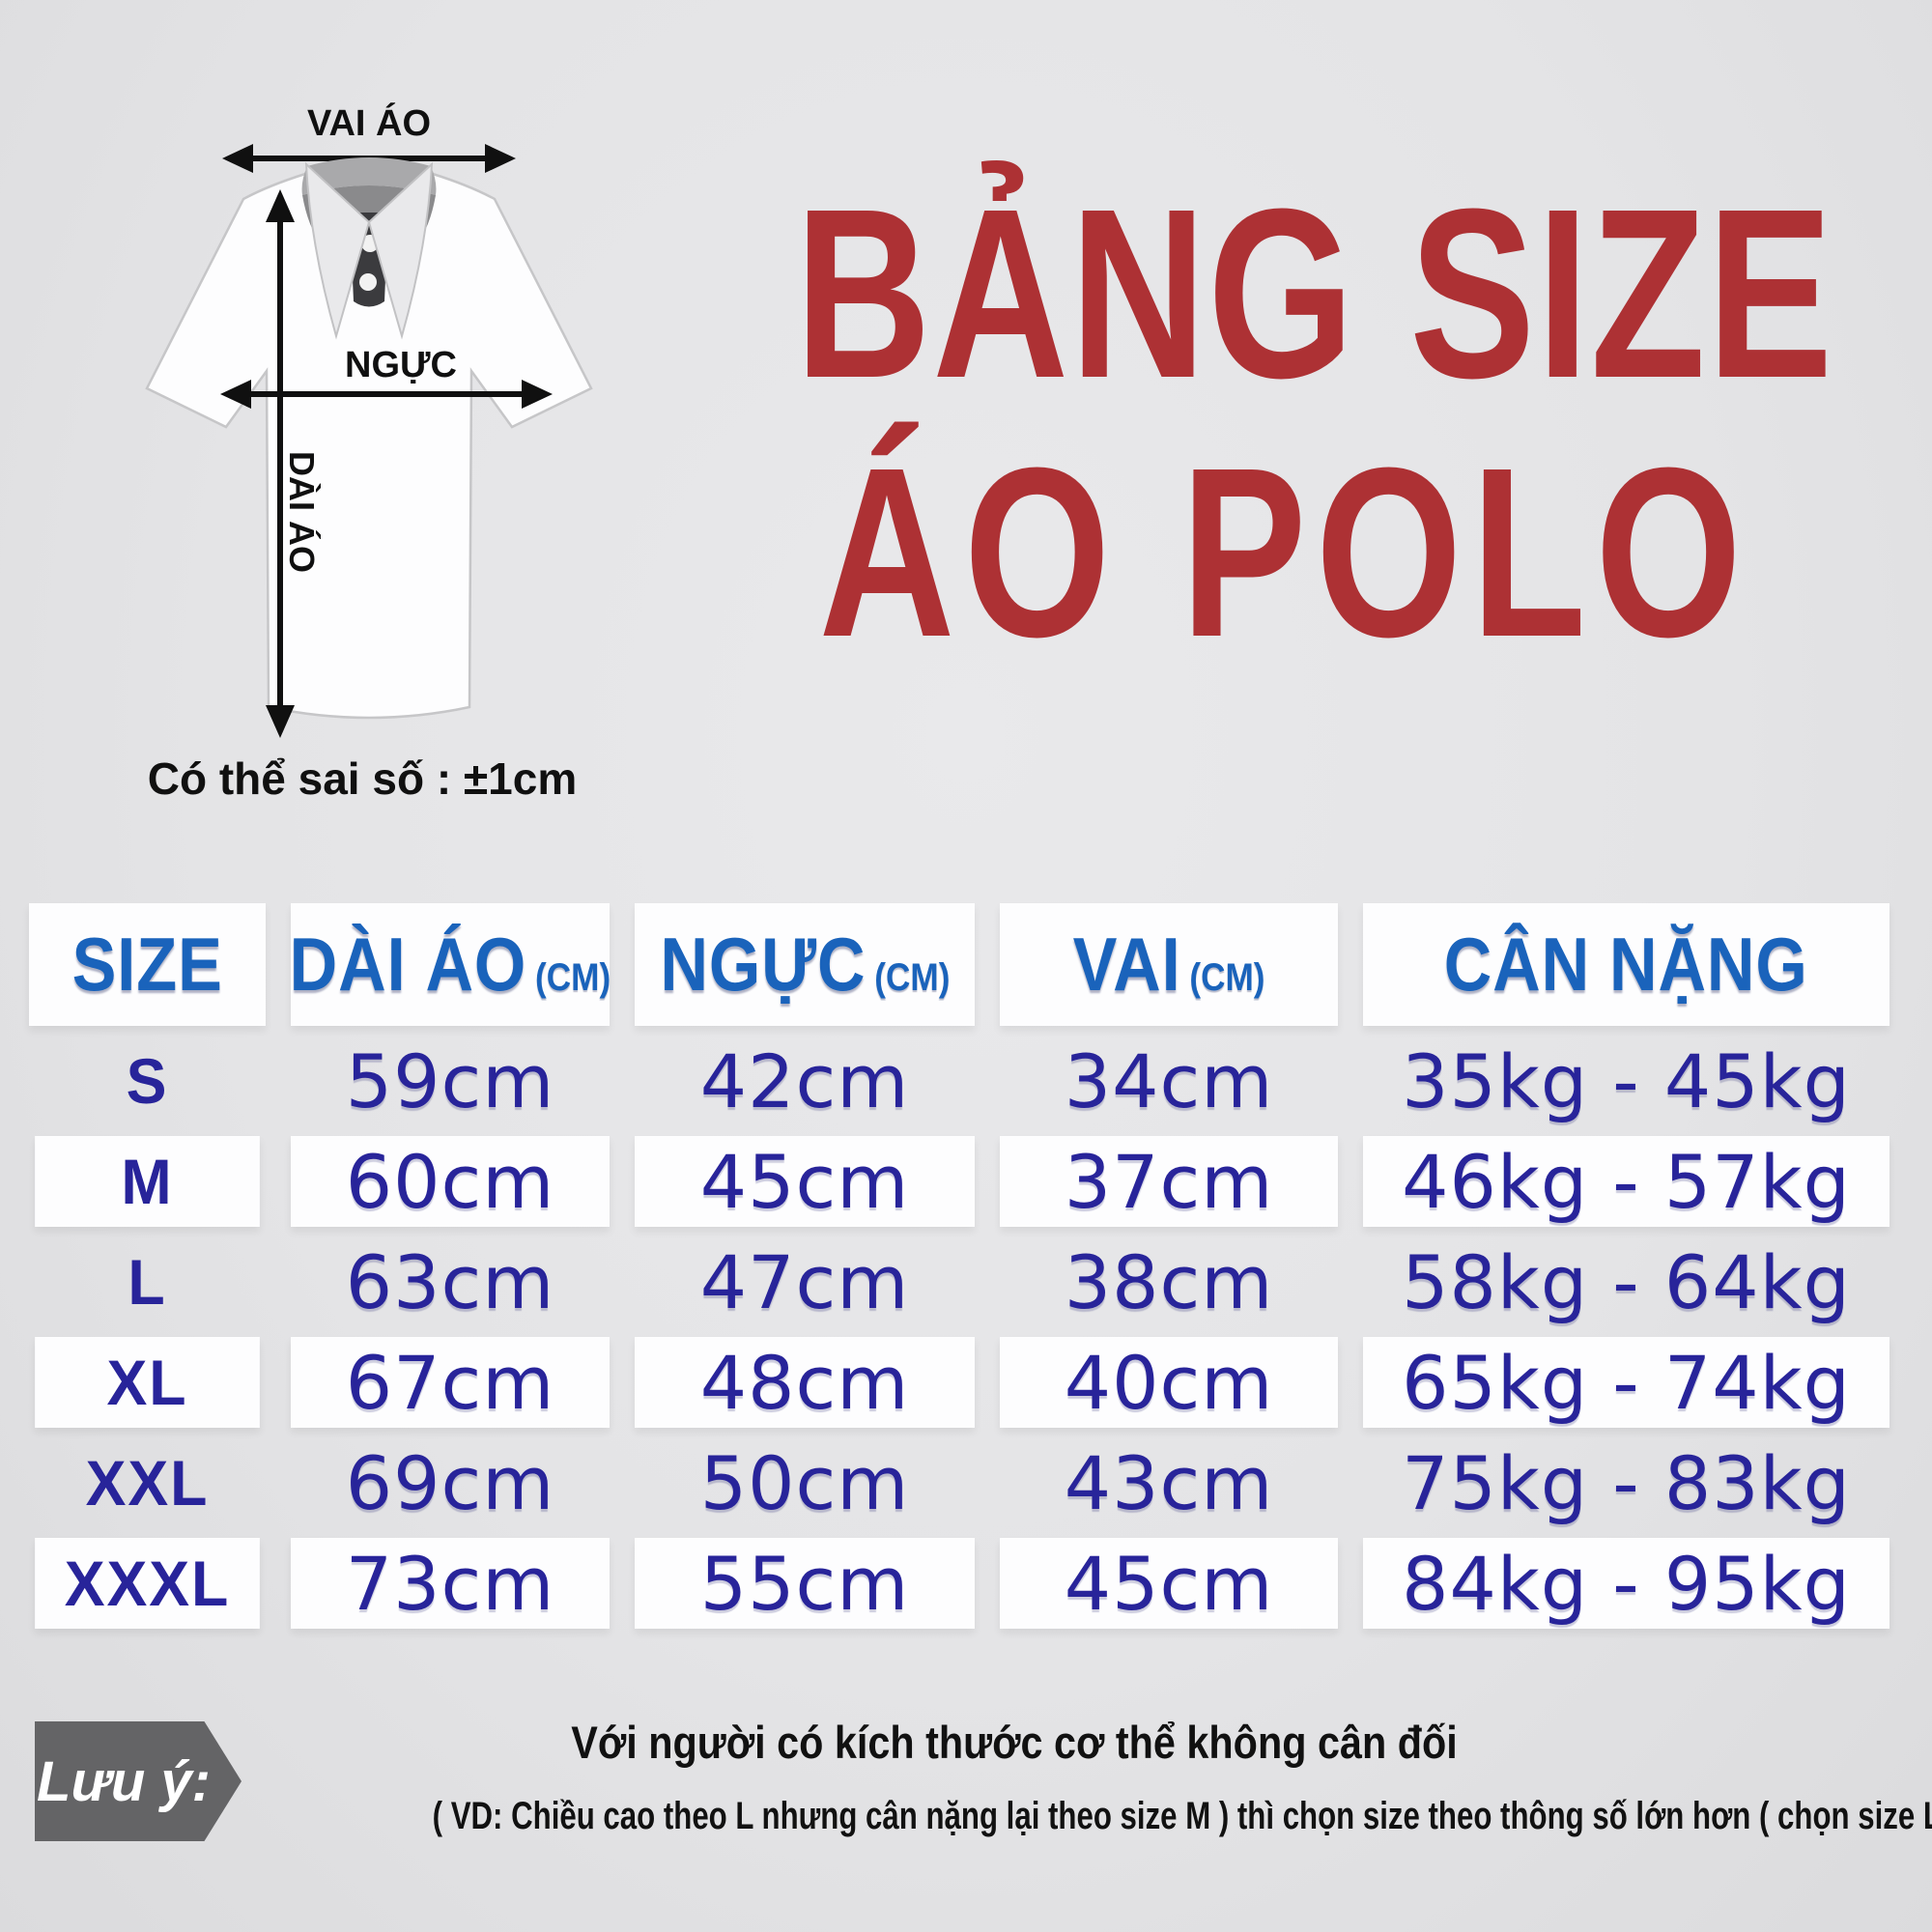  What do you see at coordinates (362, 778) in the screenshot?
I see `tolerance-note: Có thể sai số : ±1cm` at bounding box center [362, 778].